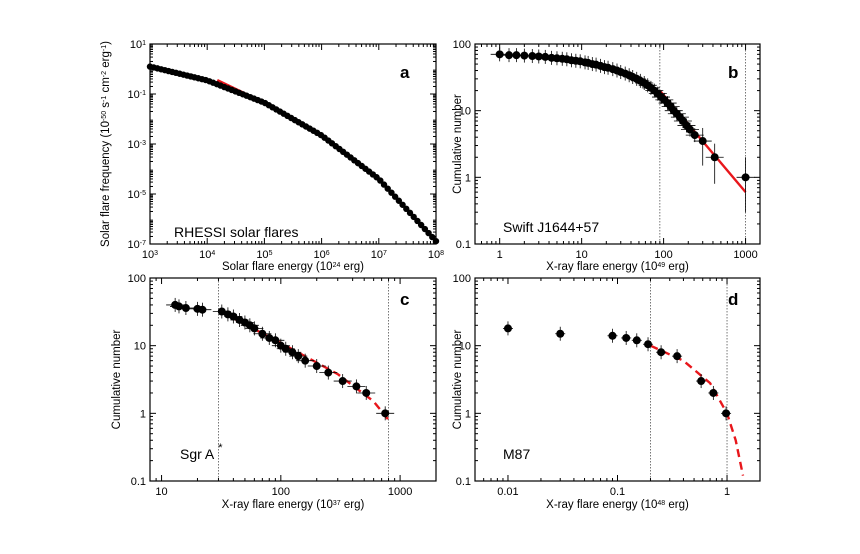  What do you see at coordinates (617, 492) in the screenshot?
I see `x-tick-label: 0.1` at bounding box center [617, 492].